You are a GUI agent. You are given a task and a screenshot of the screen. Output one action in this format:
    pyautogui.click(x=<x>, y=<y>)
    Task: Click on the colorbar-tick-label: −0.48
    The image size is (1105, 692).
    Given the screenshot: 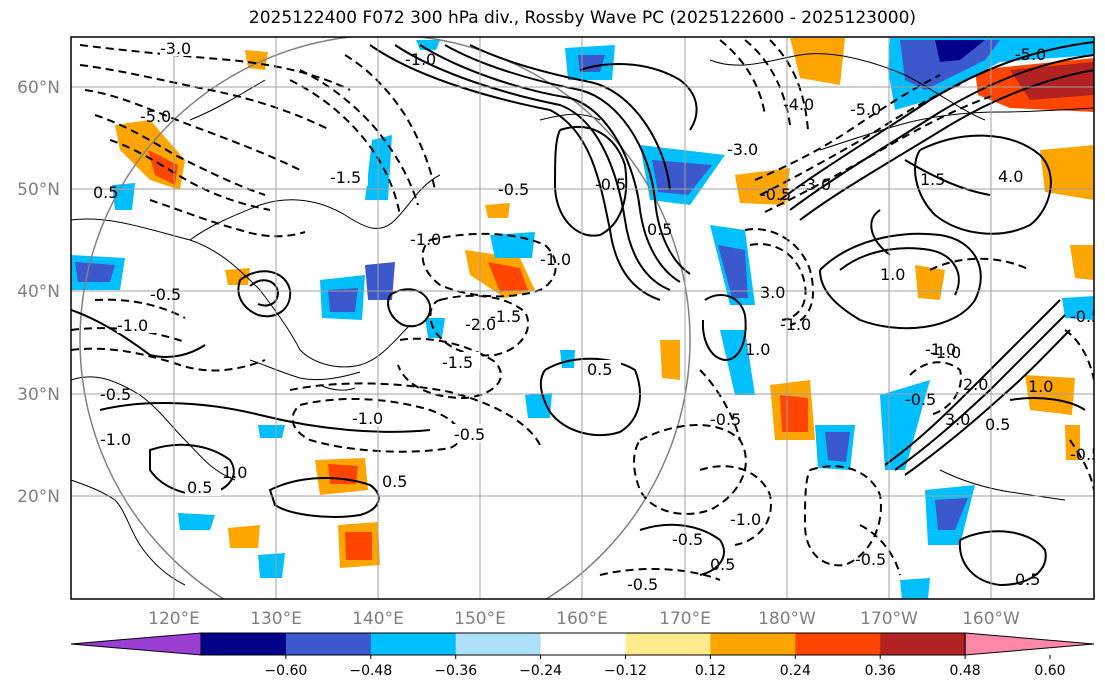 What is the action you would take?
    pyautogui.click(x=370, y=671)
    